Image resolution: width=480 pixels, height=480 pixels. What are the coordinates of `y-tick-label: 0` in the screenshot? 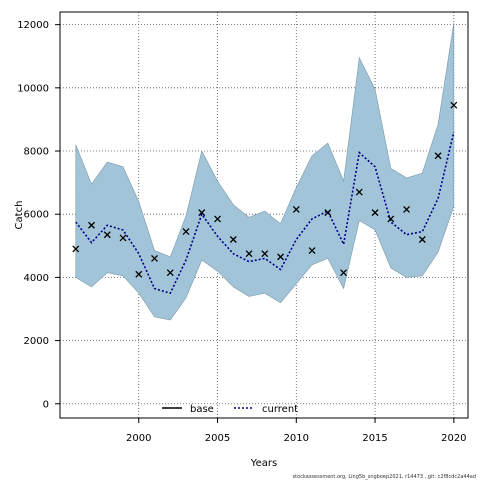 It's located at (46, 404).